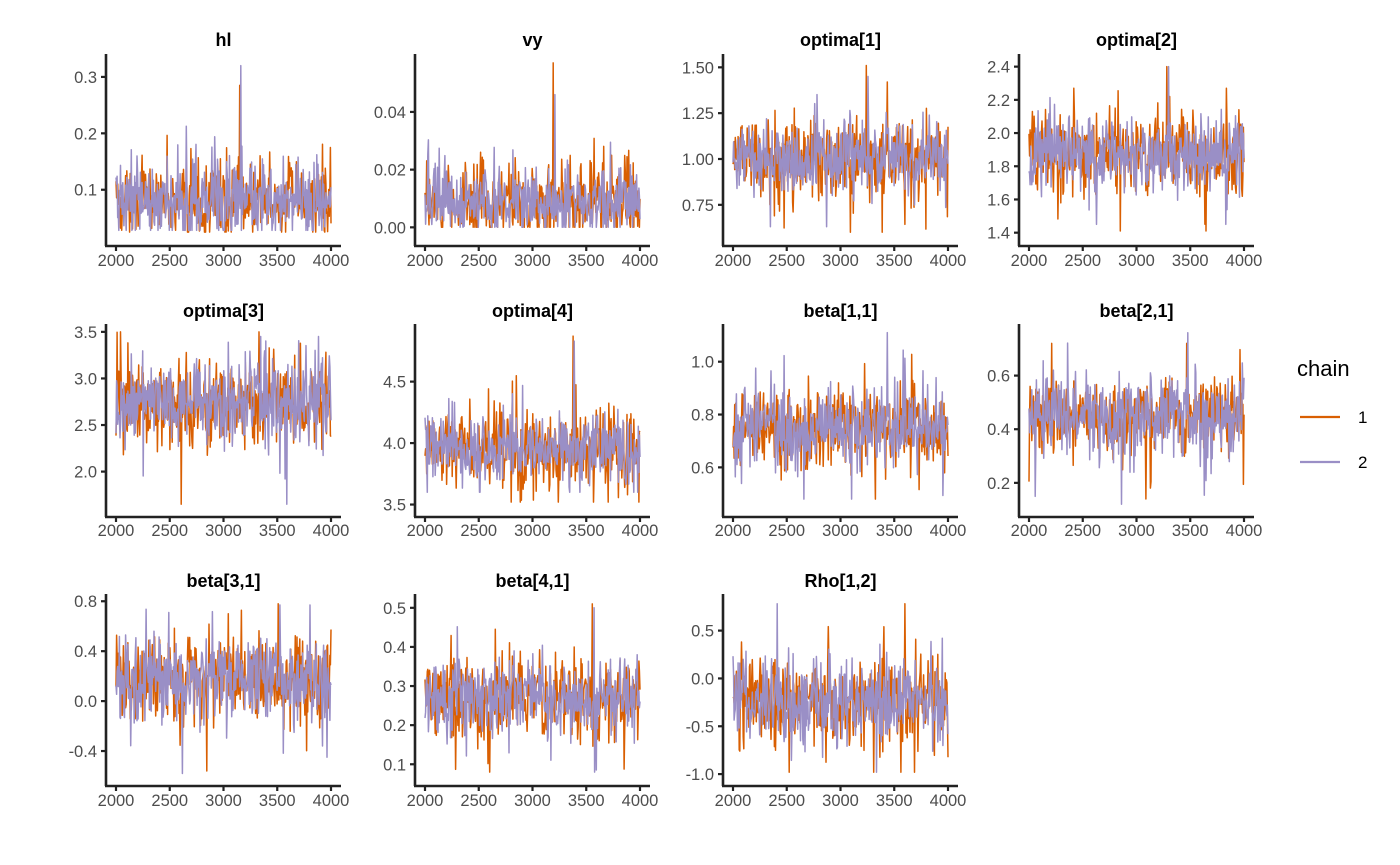  Describe the element at coordinates (698, 68) in the screenshot. I see `y-tick-label: 1.50` at that location.